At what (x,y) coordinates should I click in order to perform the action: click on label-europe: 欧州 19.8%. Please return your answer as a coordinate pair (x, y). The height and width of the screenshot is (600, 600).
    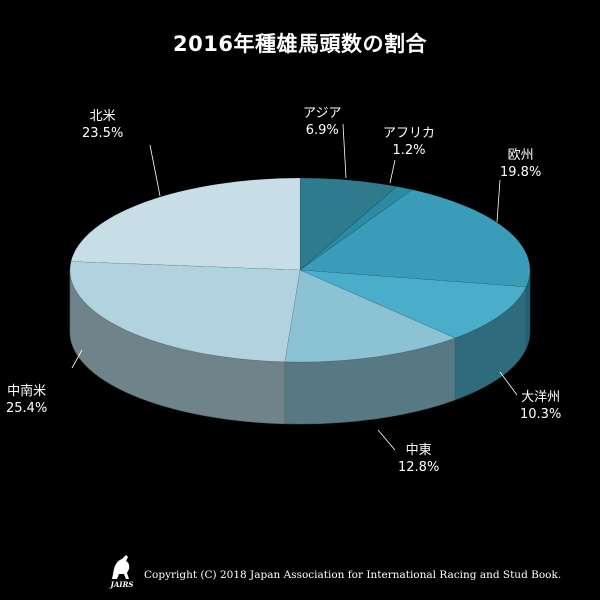
    Looking at the image, I should click on (520, 164).